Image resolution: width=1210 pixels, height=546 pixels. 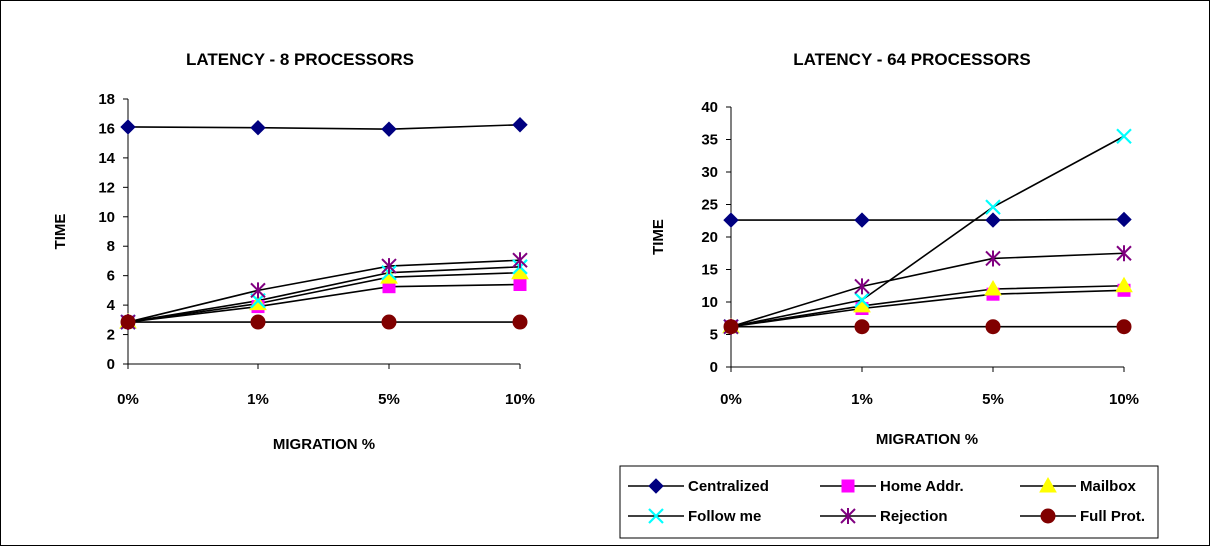 I want to click on y-tick-label: 2, so click(x=111, y=335).